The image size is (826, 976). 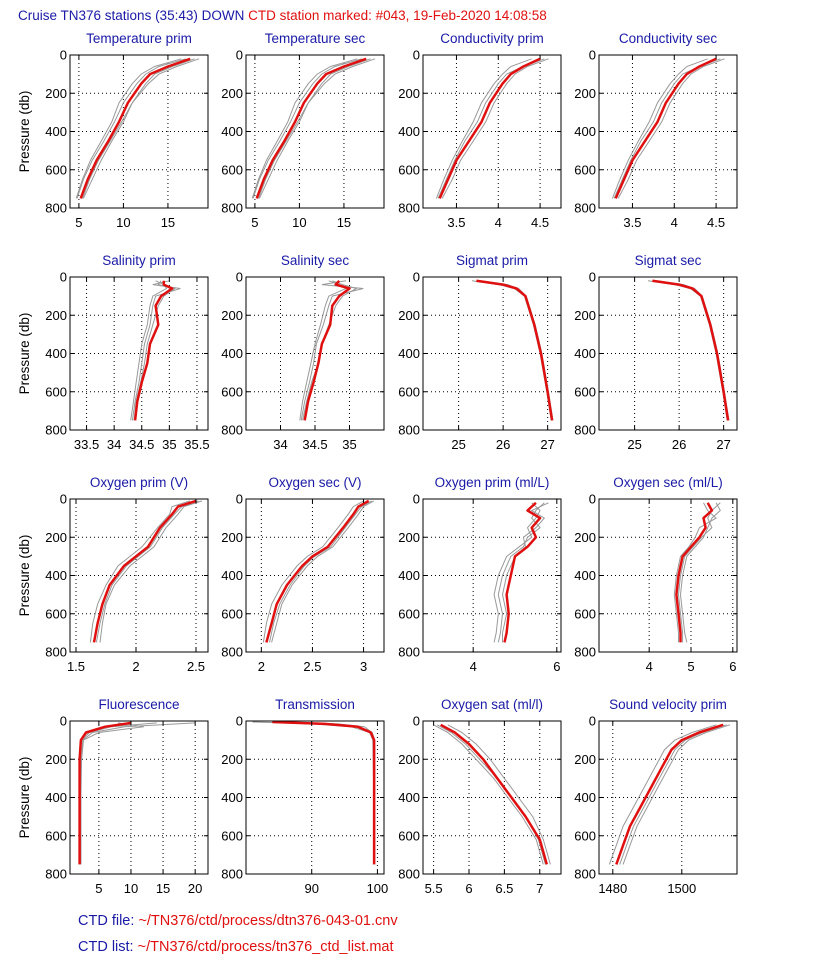 What do you see at coordinates (492, 260) in the screenshot?
I see `panel-title: Sigmat prim` at bounding box center [492, 260].